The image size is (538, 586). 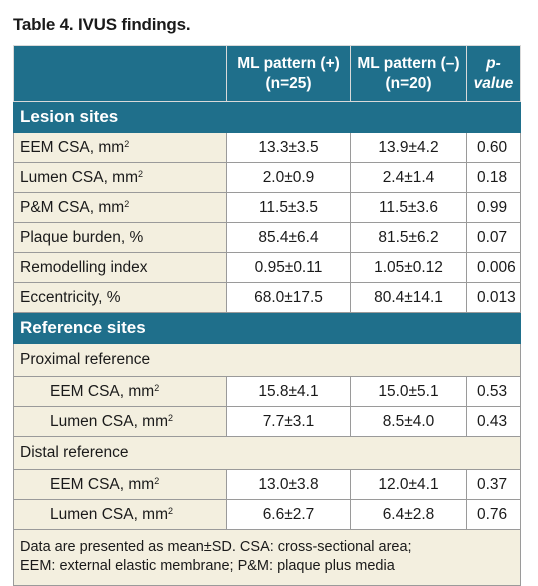 What do you see at coordinates (288, 514) in the screenshot?
I see `ml-positive-value: 6.6±2.7` at bounding box center [288, 514].